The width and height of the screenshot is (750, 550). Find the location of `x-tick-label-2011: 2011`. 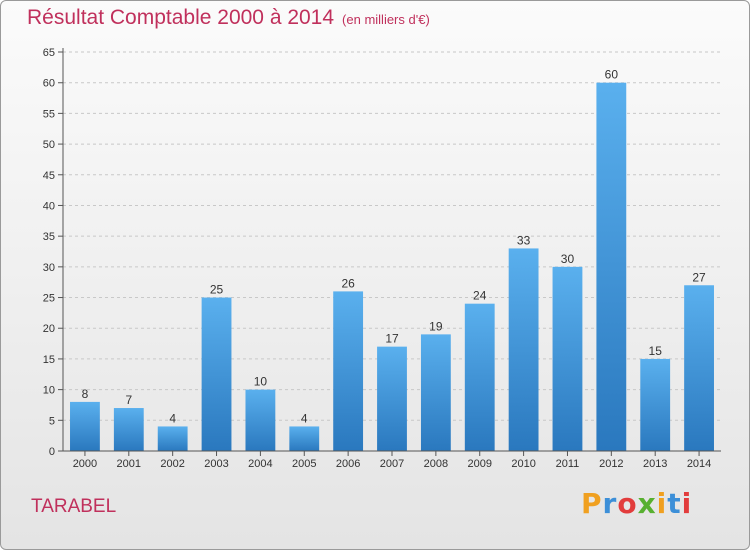

x-tick-label-2011: 2011 is located at coordinates (568, 464).